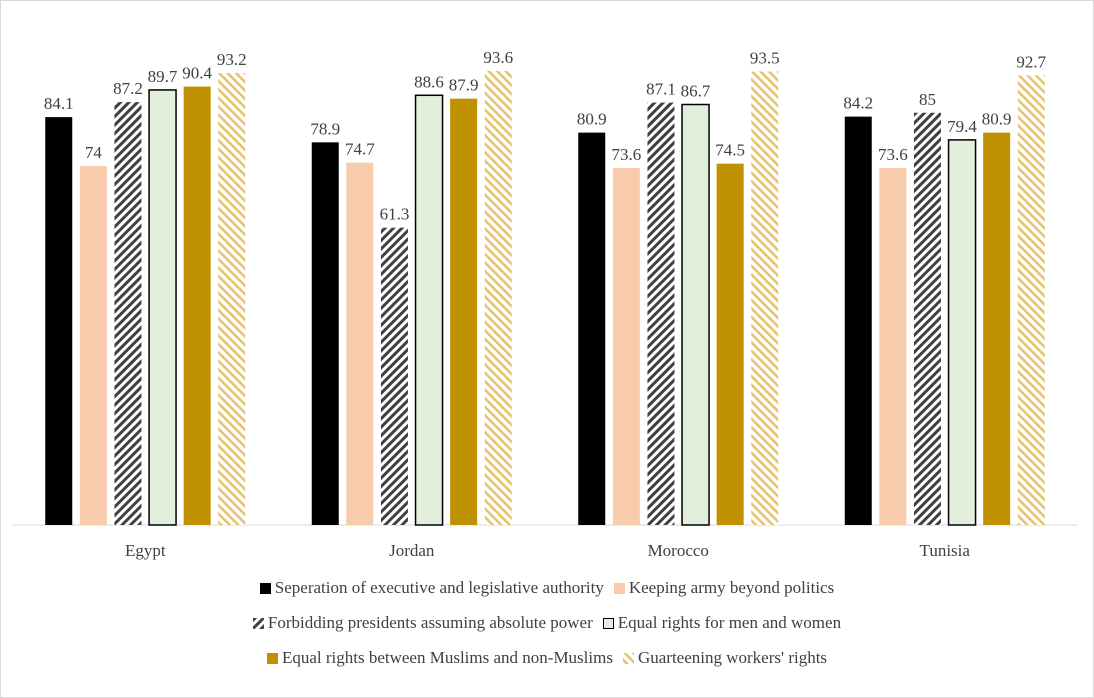 The height and width of the screenshot is (698, 1094). I want to click on data-label-egypt-series-5: 90.4, so click(197, 73).